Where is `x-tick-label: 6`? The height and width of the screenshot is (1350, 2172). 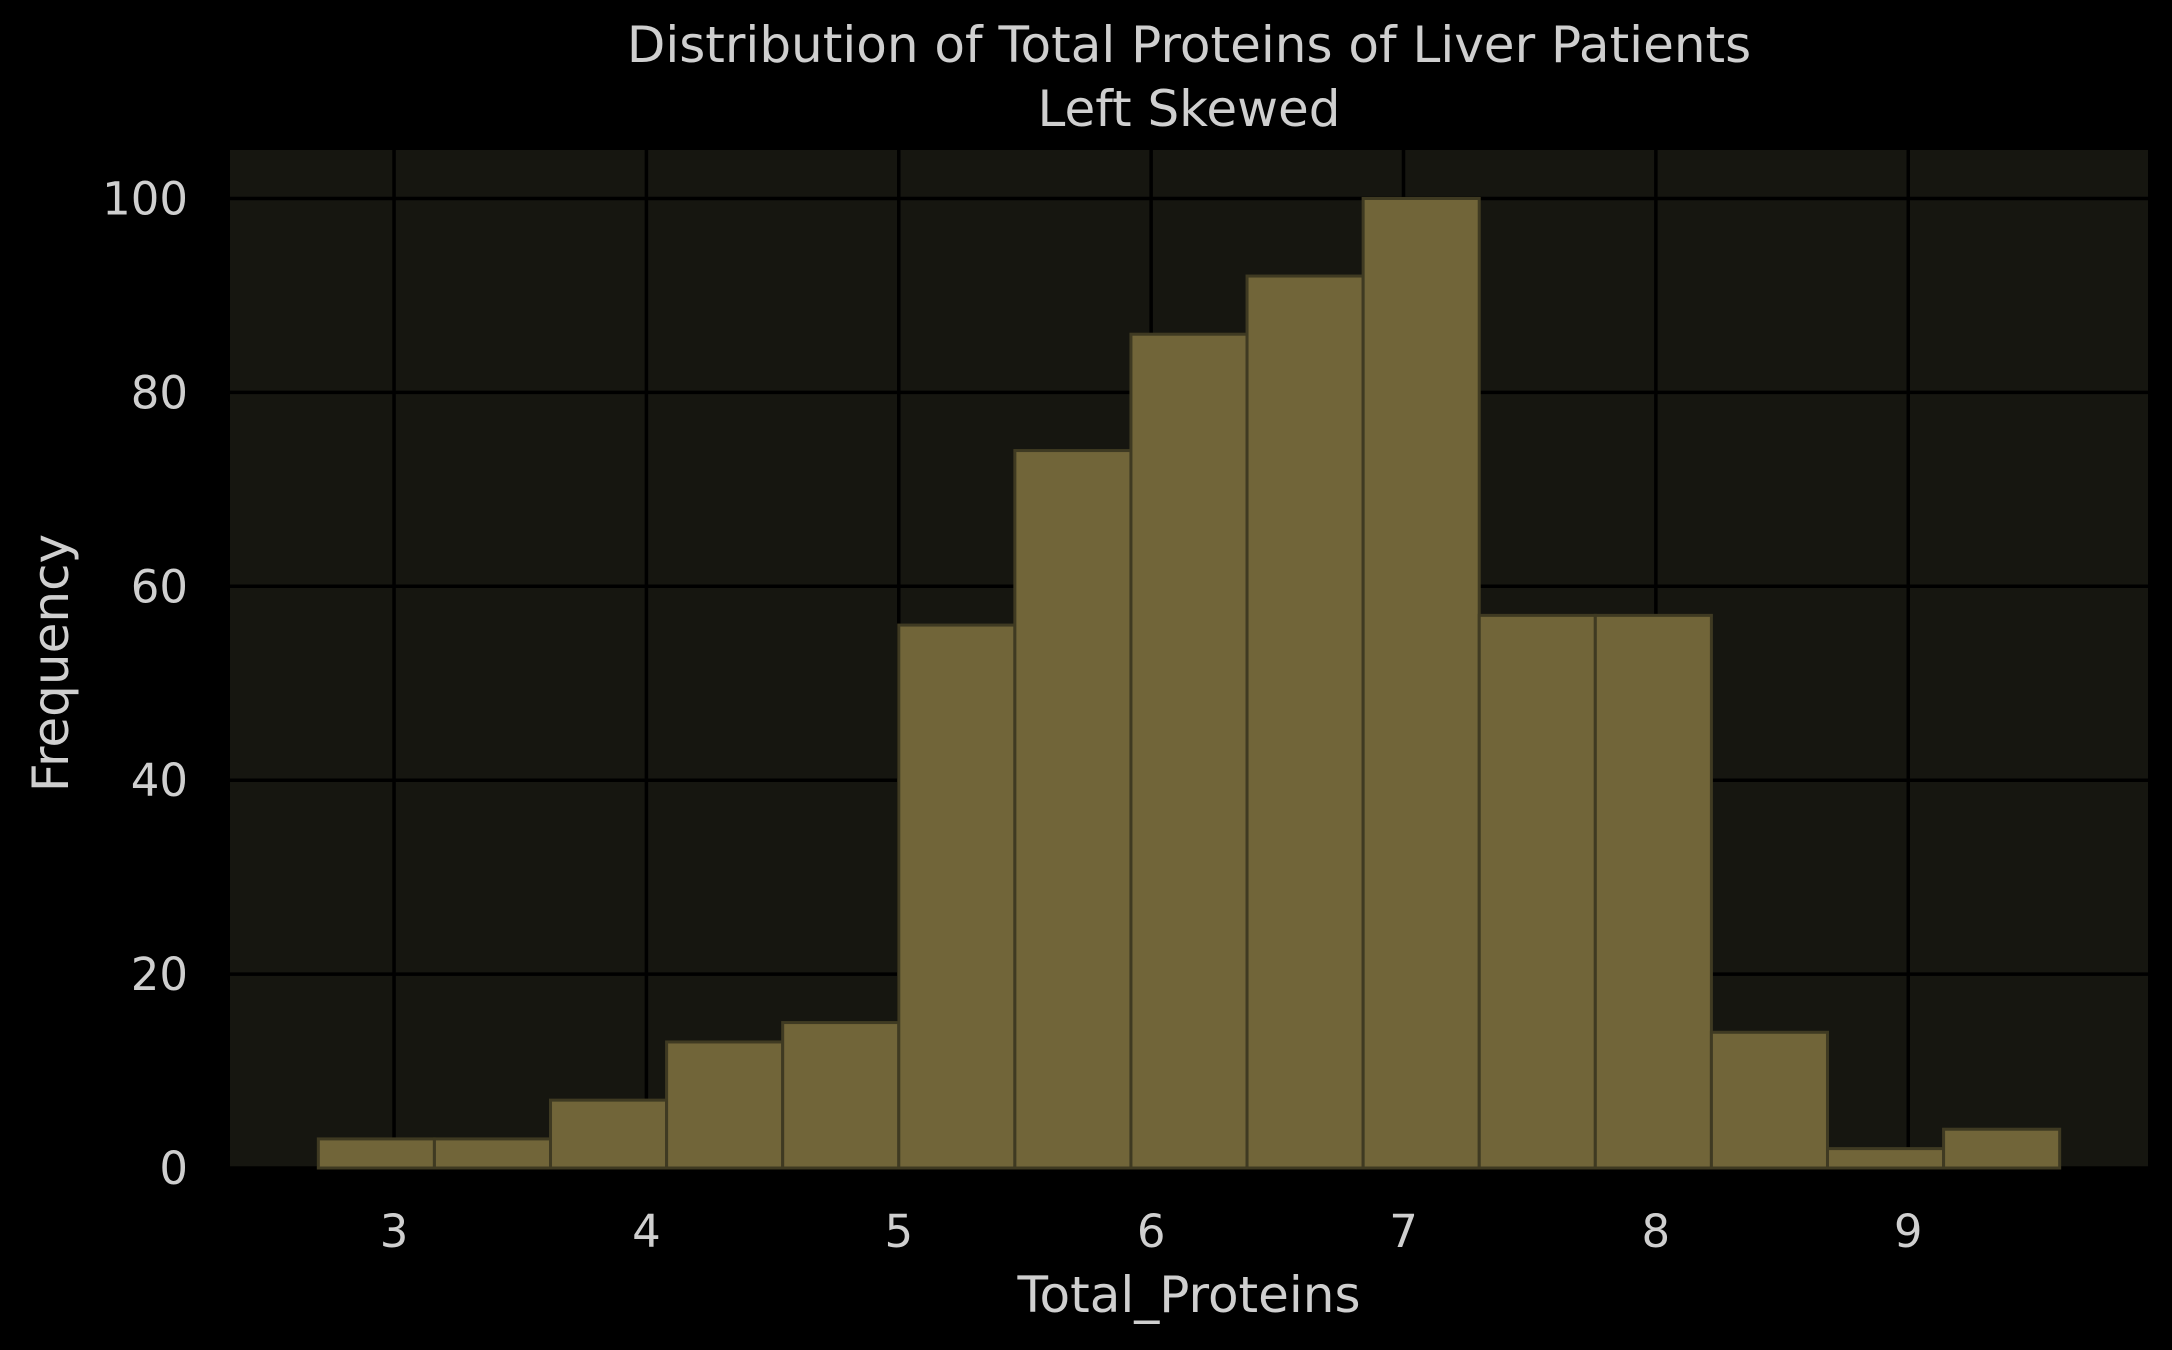
x-tick-label: 6 is located at coordinates (1151, 1231).